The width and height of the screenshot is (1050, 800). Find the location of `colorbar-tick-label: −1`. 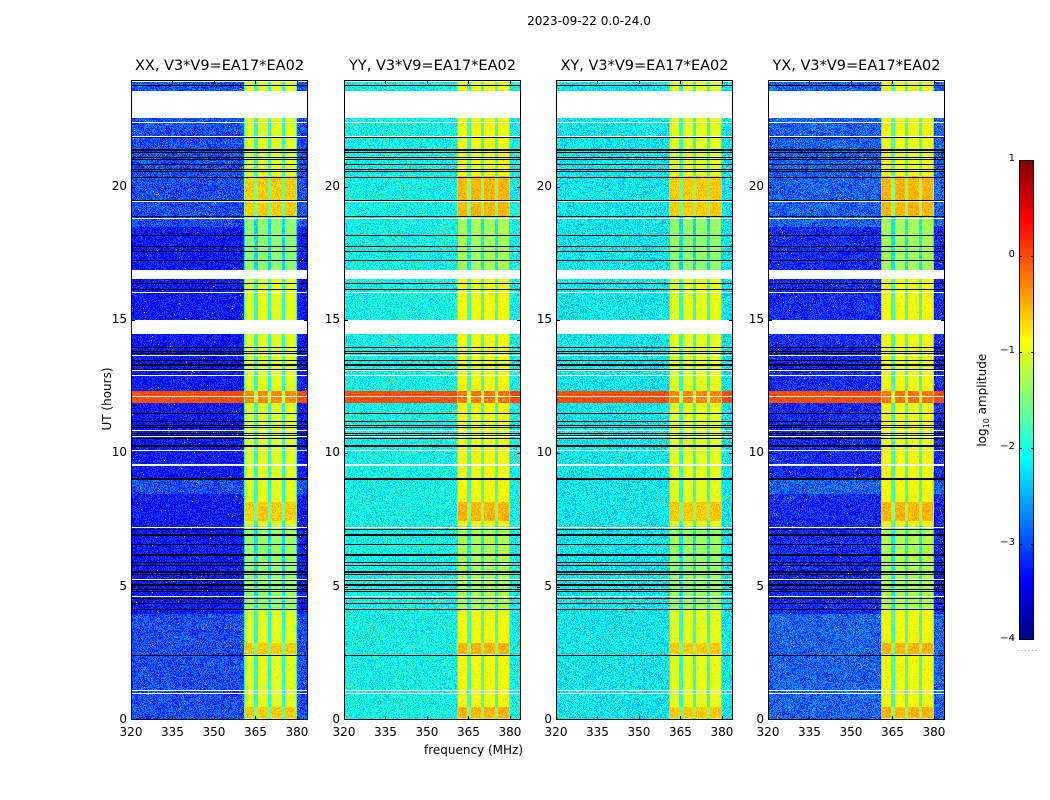

colorbar-tick-label: −1 is located at coordinates (1007, 350).